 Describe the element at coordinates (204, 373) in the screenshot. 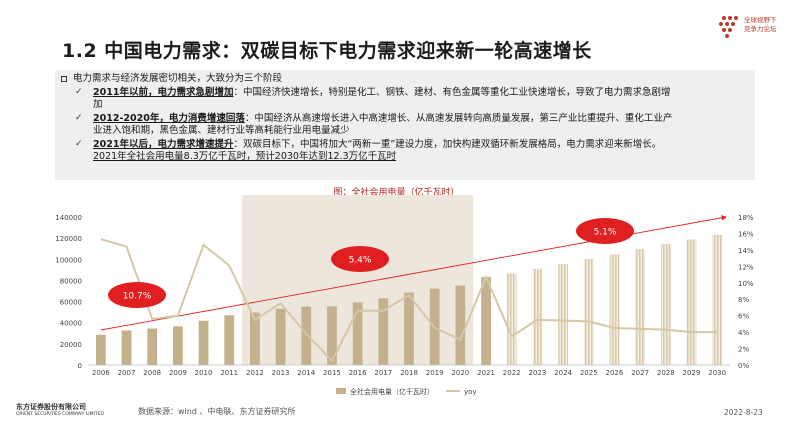

I see `x-tick-label: 2010` at that location.